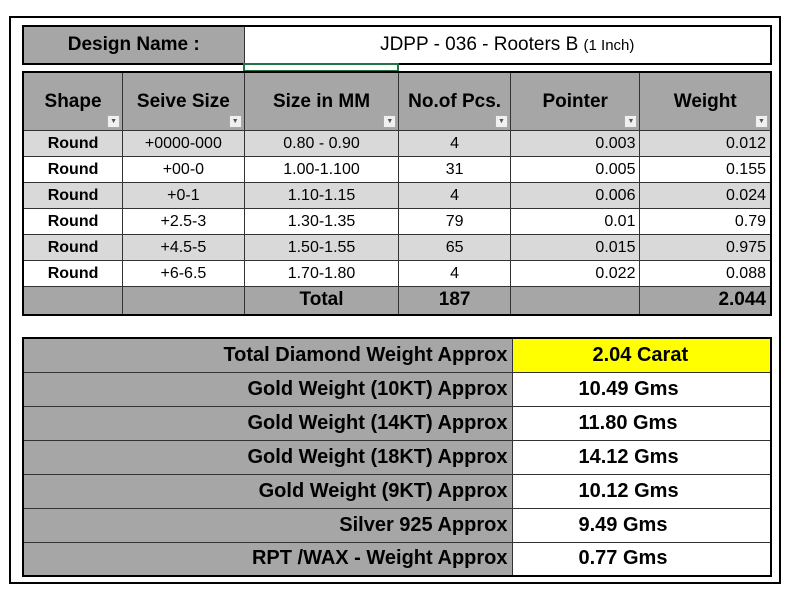  I want to click on column-header-label: Pointer, so click(575, 101).